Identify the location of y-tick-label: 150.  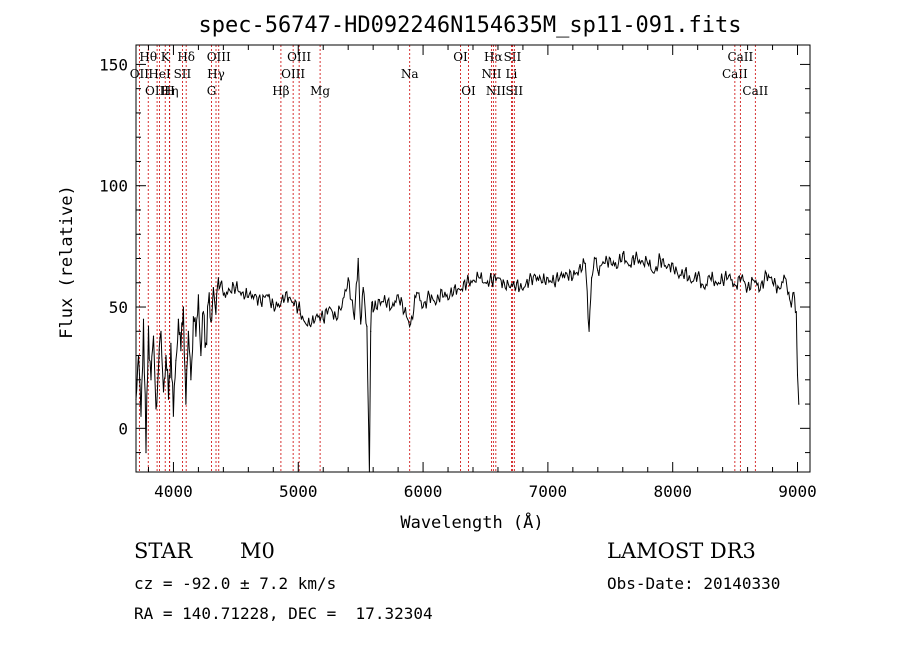
(113, 64).